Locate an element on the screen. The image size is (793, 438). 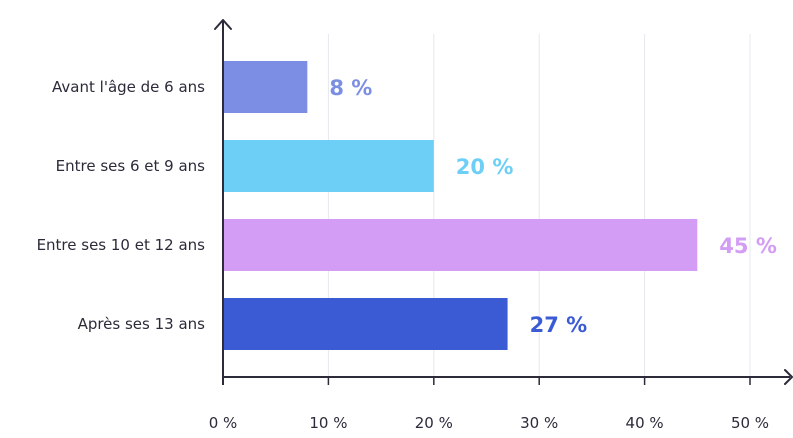
x-axis-arrow-icon is located at coordinates (788, 377).